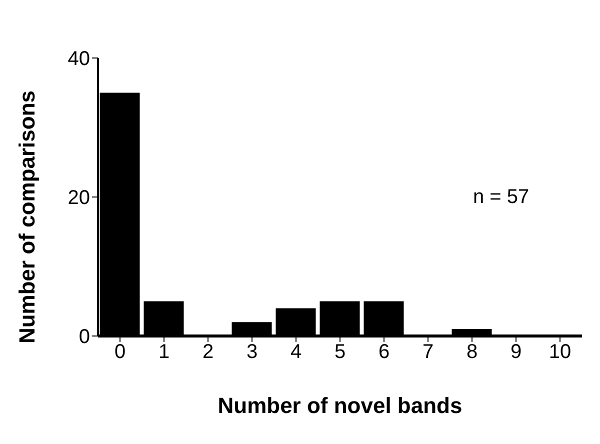  Describe the element at coordinates (120, 352) in the screenshot. I see `x-tick-label: 0` at that location.